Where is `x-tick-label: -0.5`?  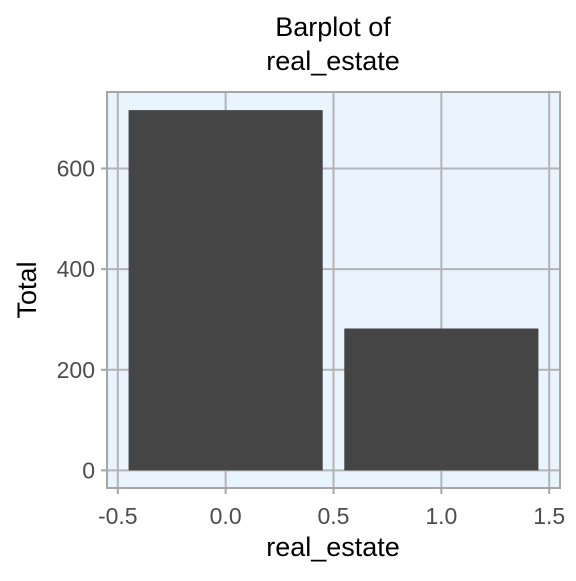
x-tick-label: -0.5 is located at coordinates (118, 516).